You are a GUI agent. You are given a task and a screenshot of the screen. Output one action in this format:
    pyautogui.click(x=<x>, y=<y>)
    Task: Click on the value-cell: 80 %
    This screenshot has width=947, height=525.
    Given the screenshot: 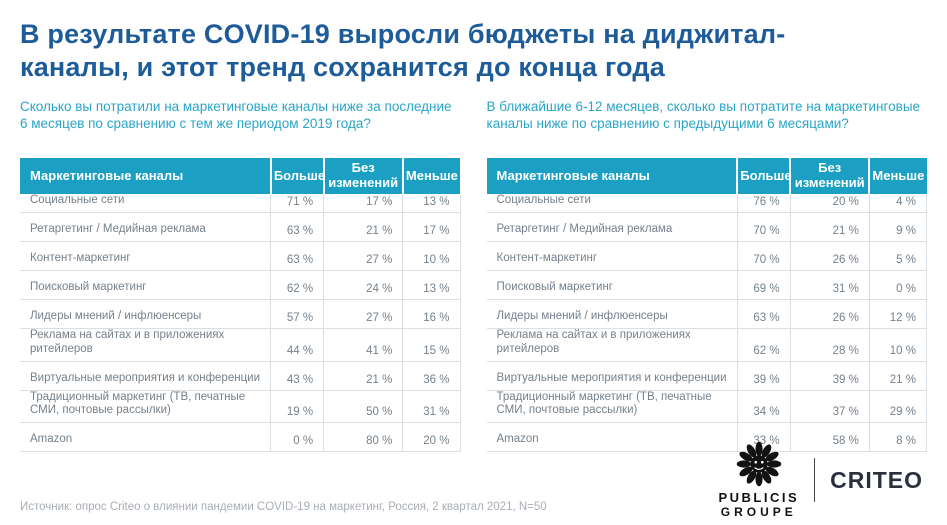 What is the action you would take?
    pyautogui.click(x=363, y=437)
    